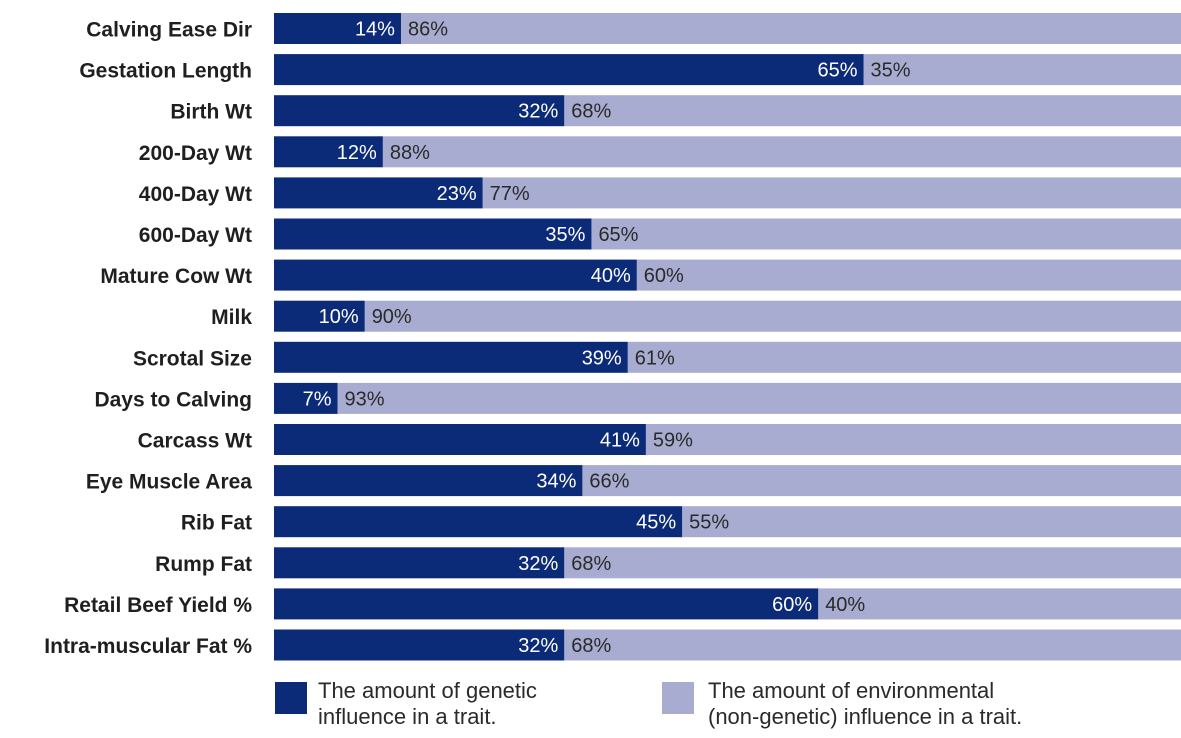 The image size is (1181, 738). Describe the element at coordinates (291, 698) in the screenshot. I see `legend-swatch-genetic` at that location.